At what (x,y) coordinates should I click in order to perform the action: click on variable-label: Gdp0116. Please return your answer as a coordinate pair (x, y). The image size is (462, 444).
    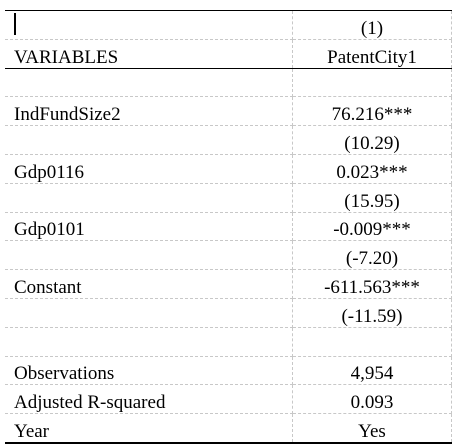
    Looking at the image, I should click on (149, 169).